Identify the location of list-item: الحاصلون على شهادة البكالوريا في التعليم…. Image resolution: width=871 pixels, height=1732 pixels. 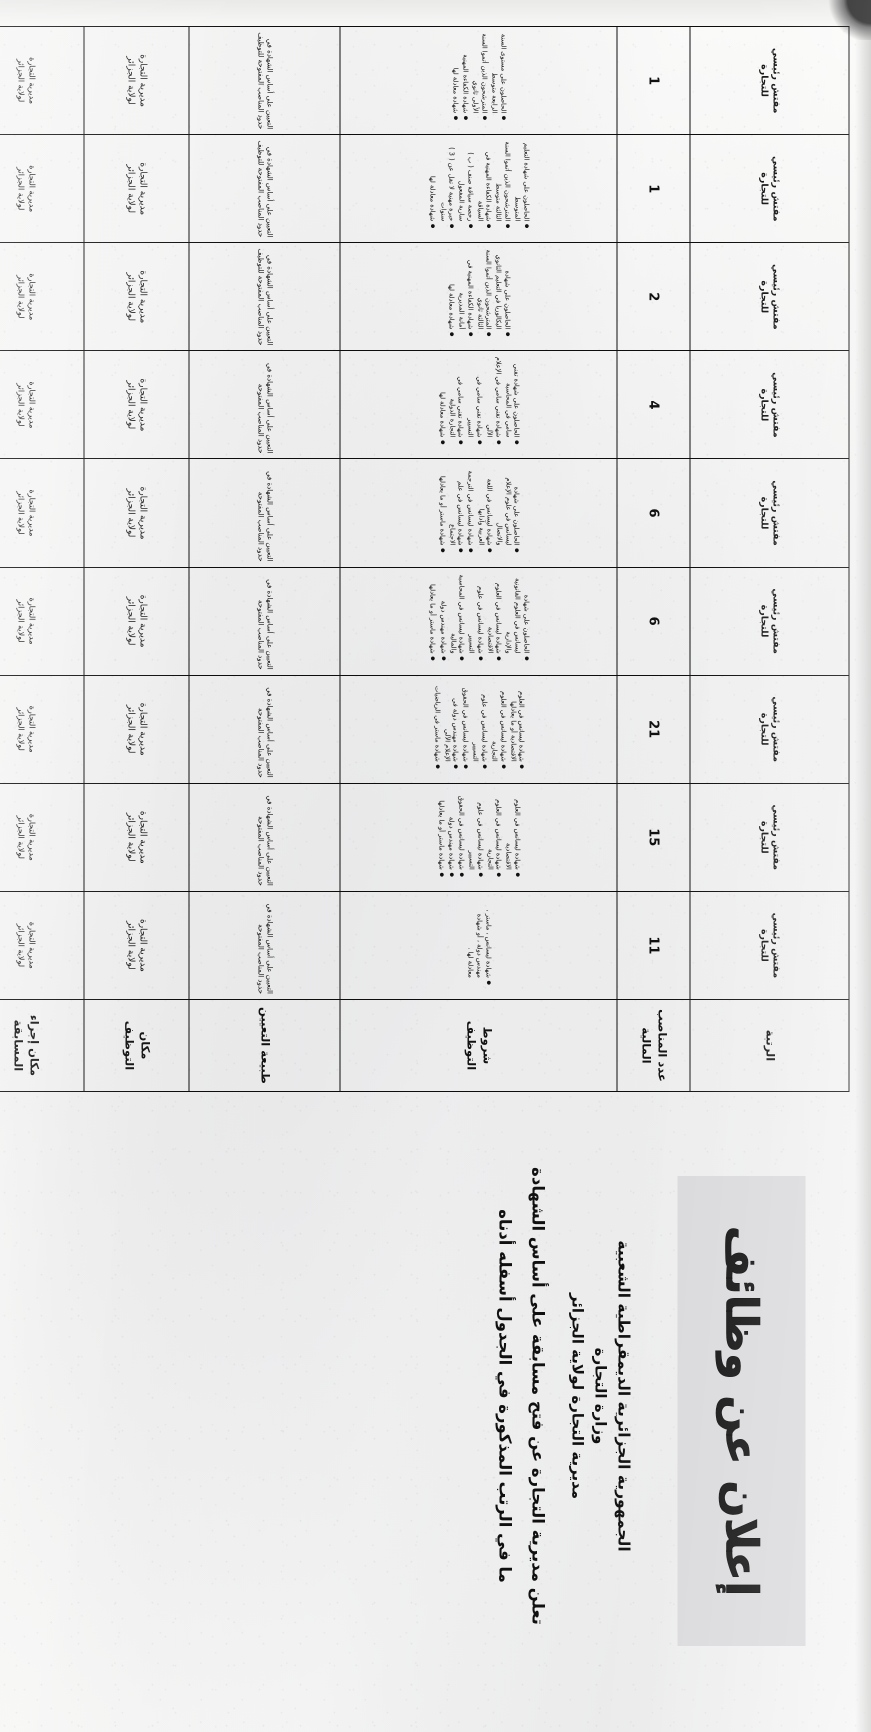
(502, 292).